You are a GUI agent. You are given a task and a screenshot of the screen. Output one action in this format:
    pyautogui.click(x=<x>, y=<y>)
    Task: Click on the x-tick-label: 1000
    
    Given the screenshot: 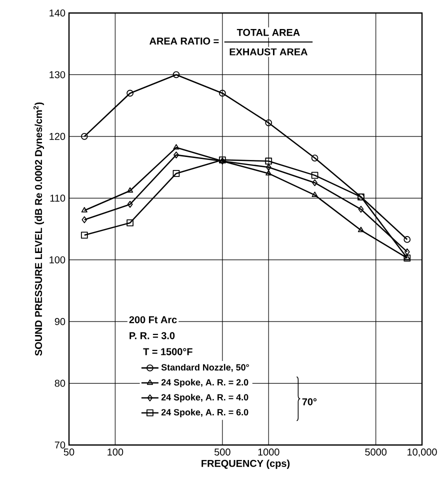 What is the action you would take?
    pyautogui.click(x=269, y=452)
    